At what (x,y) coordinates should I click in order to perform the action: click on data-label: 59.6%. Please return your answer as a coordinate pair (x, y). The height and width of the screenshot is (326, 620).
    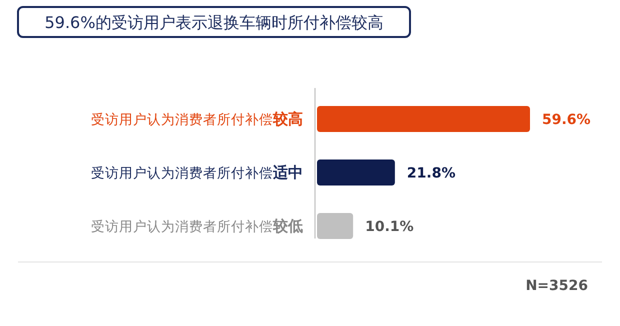
    Looking at the image, I should click on (566, 120).